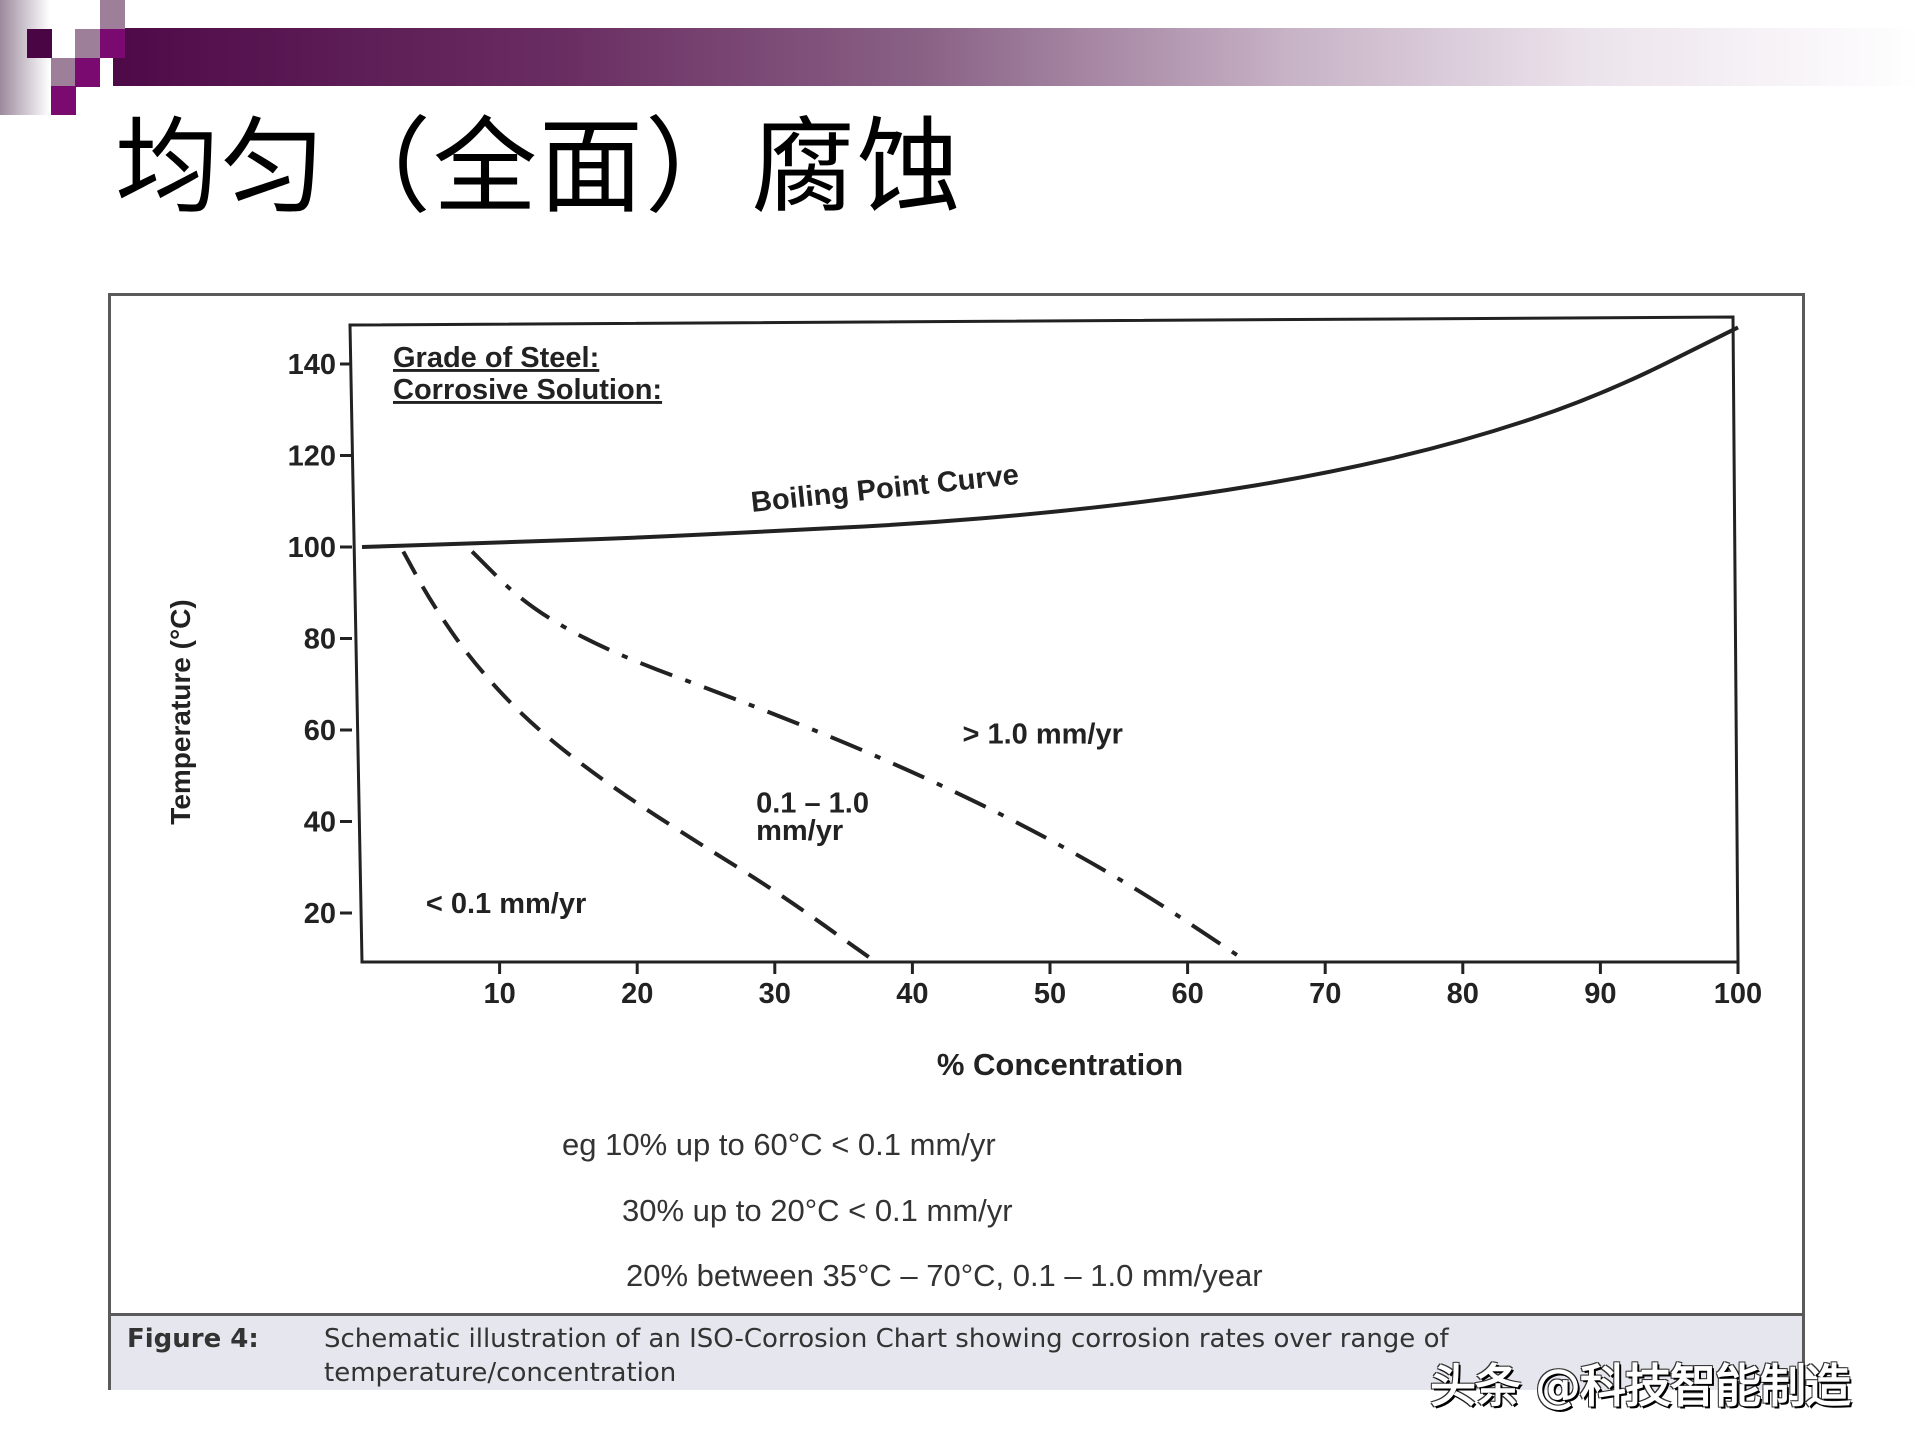 The width and height of the screenshot is (1920, 1440). I want to click on region-label: > 1.0 mm/yr, so click(1042, 735).